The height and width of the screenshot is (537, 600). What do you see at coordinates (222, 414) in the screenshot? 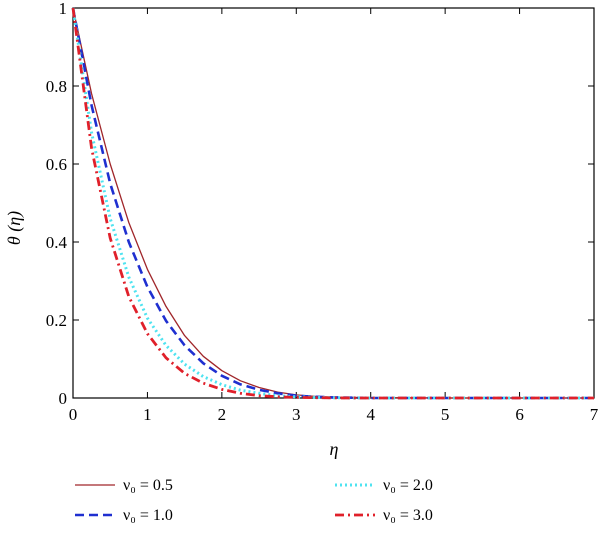
I see `x-tick-label: 2` at bounding box center [222, 414].